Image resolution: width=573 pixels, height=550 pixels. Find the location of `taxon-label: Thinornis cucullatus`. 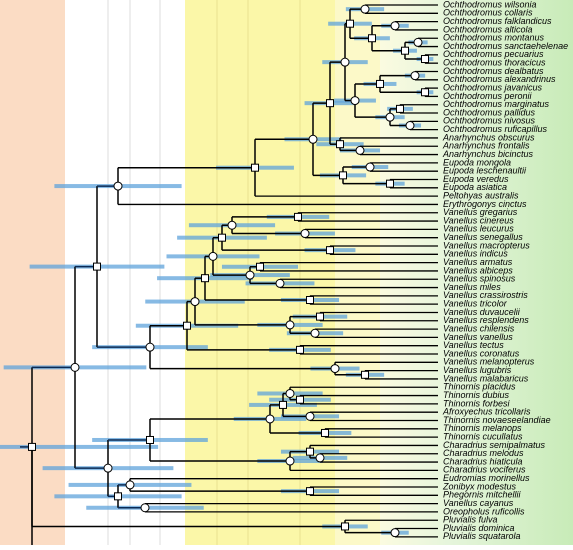

taxon-label: Thinornis cucullatus is located at coordinates (483, 436).